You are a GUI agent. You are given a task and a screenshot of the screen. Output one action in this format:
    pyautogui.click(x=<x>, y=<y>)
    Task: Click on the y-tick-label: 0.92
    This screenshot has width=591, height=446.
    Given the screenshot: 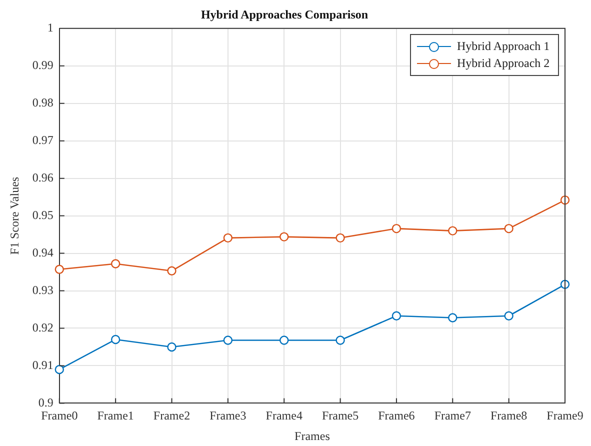 What is the action you would take?
    pyautogui.click(x=43, y=327)
    